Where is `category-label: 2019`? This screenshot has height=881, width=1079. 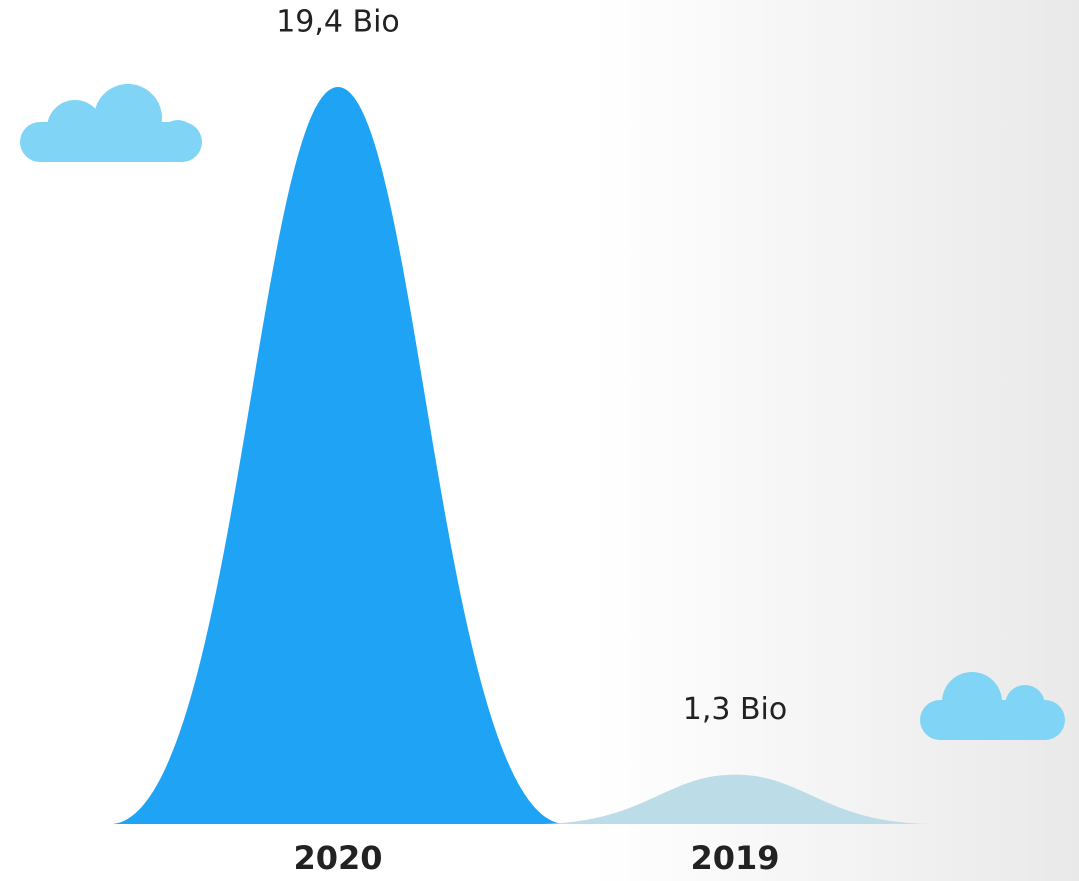
category-label: 2019 is located at coordinates (734, 858).